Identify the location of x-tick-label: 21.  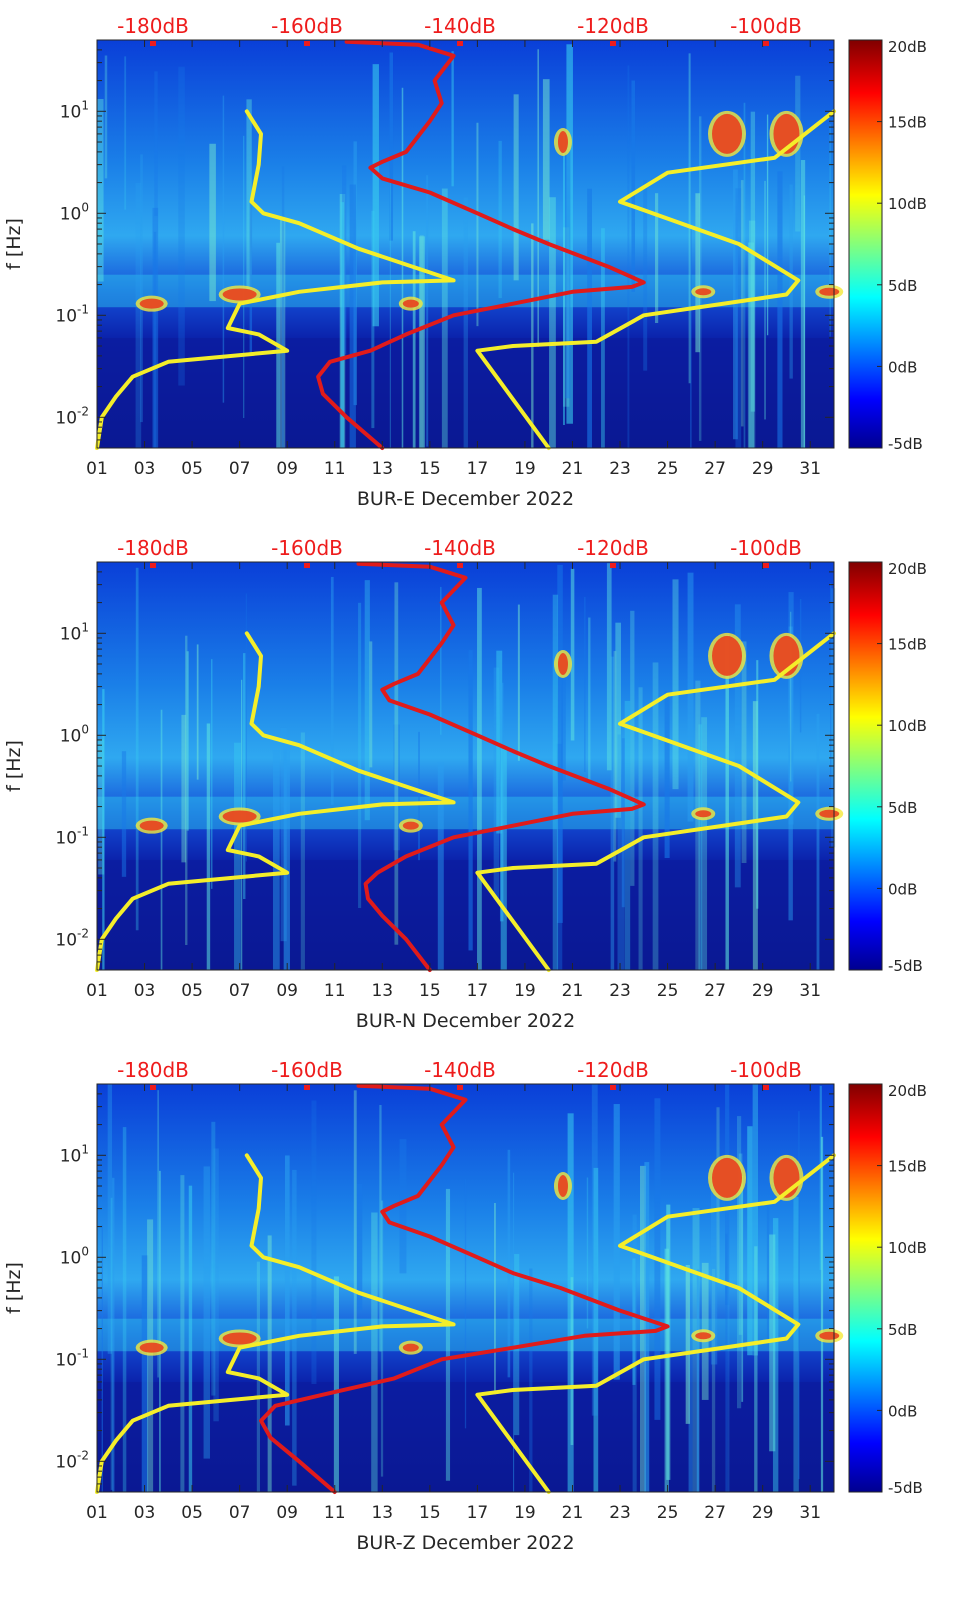
(573, 1513).